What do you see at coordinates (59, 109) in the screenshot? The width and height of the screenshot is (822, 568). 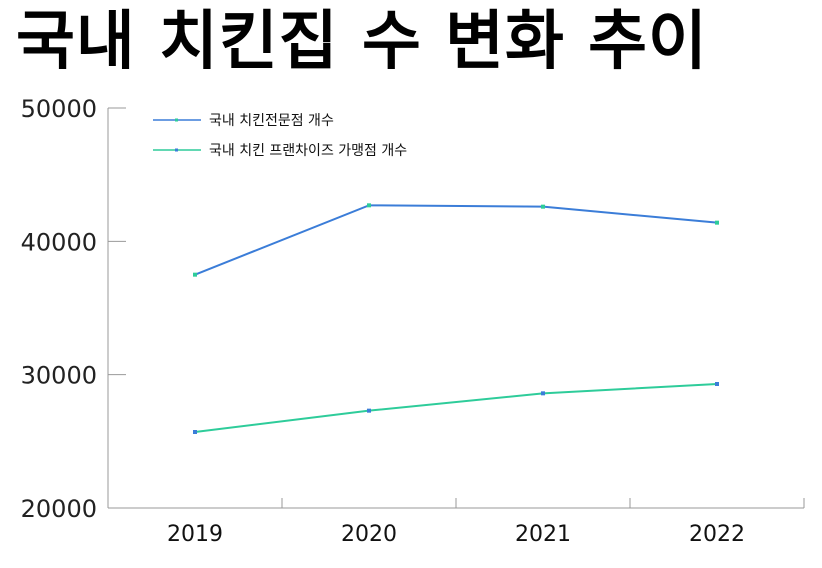 I see `y-tick-label: 50000` at bounding box center [59, 109].